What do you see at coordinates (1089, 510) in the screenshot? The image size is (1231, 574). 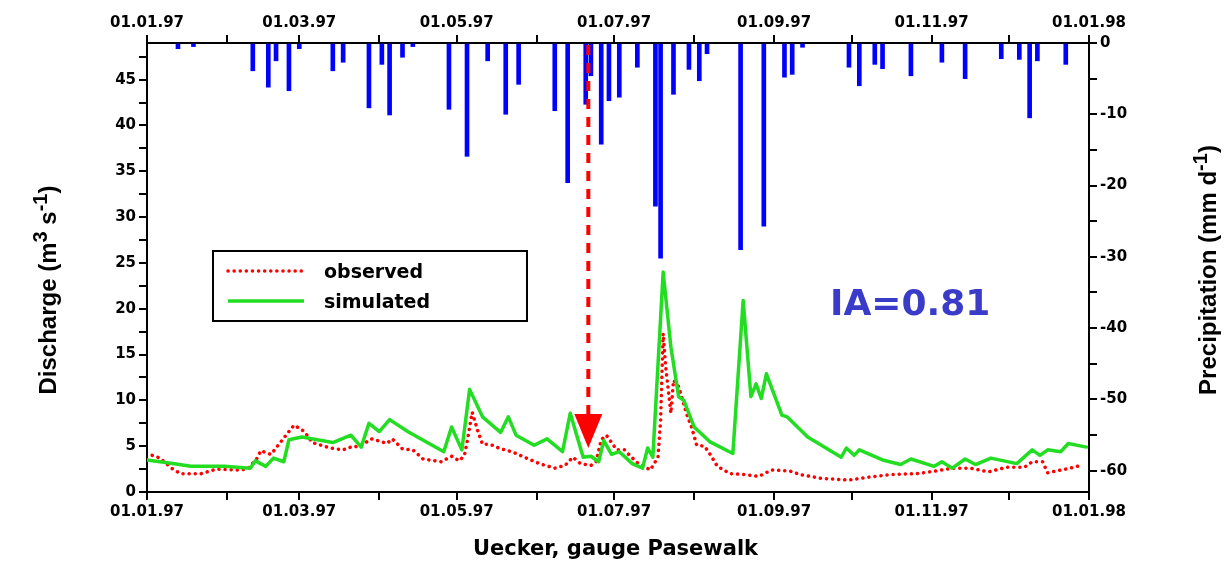 I see `x-tick-label: 01.01.98` at bounding box center [1089, 510].